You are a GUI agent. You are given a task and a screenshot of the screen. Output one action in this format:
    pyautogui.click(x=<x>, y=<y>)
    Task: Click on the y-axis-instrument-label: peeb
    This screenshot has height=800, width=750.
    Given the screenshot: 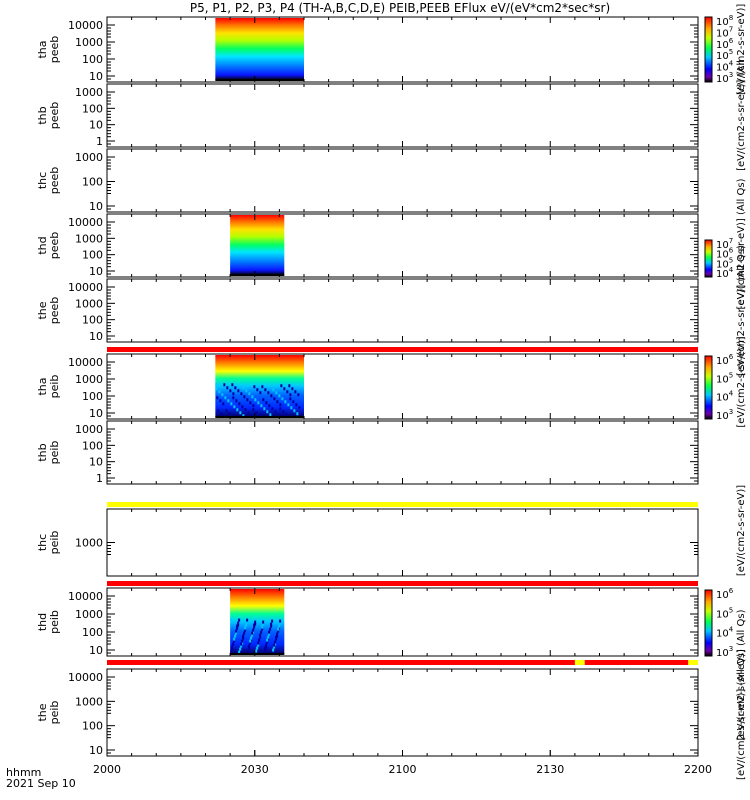 What is the action you would take?
    pyautogui.click(x=54, y=246)
    